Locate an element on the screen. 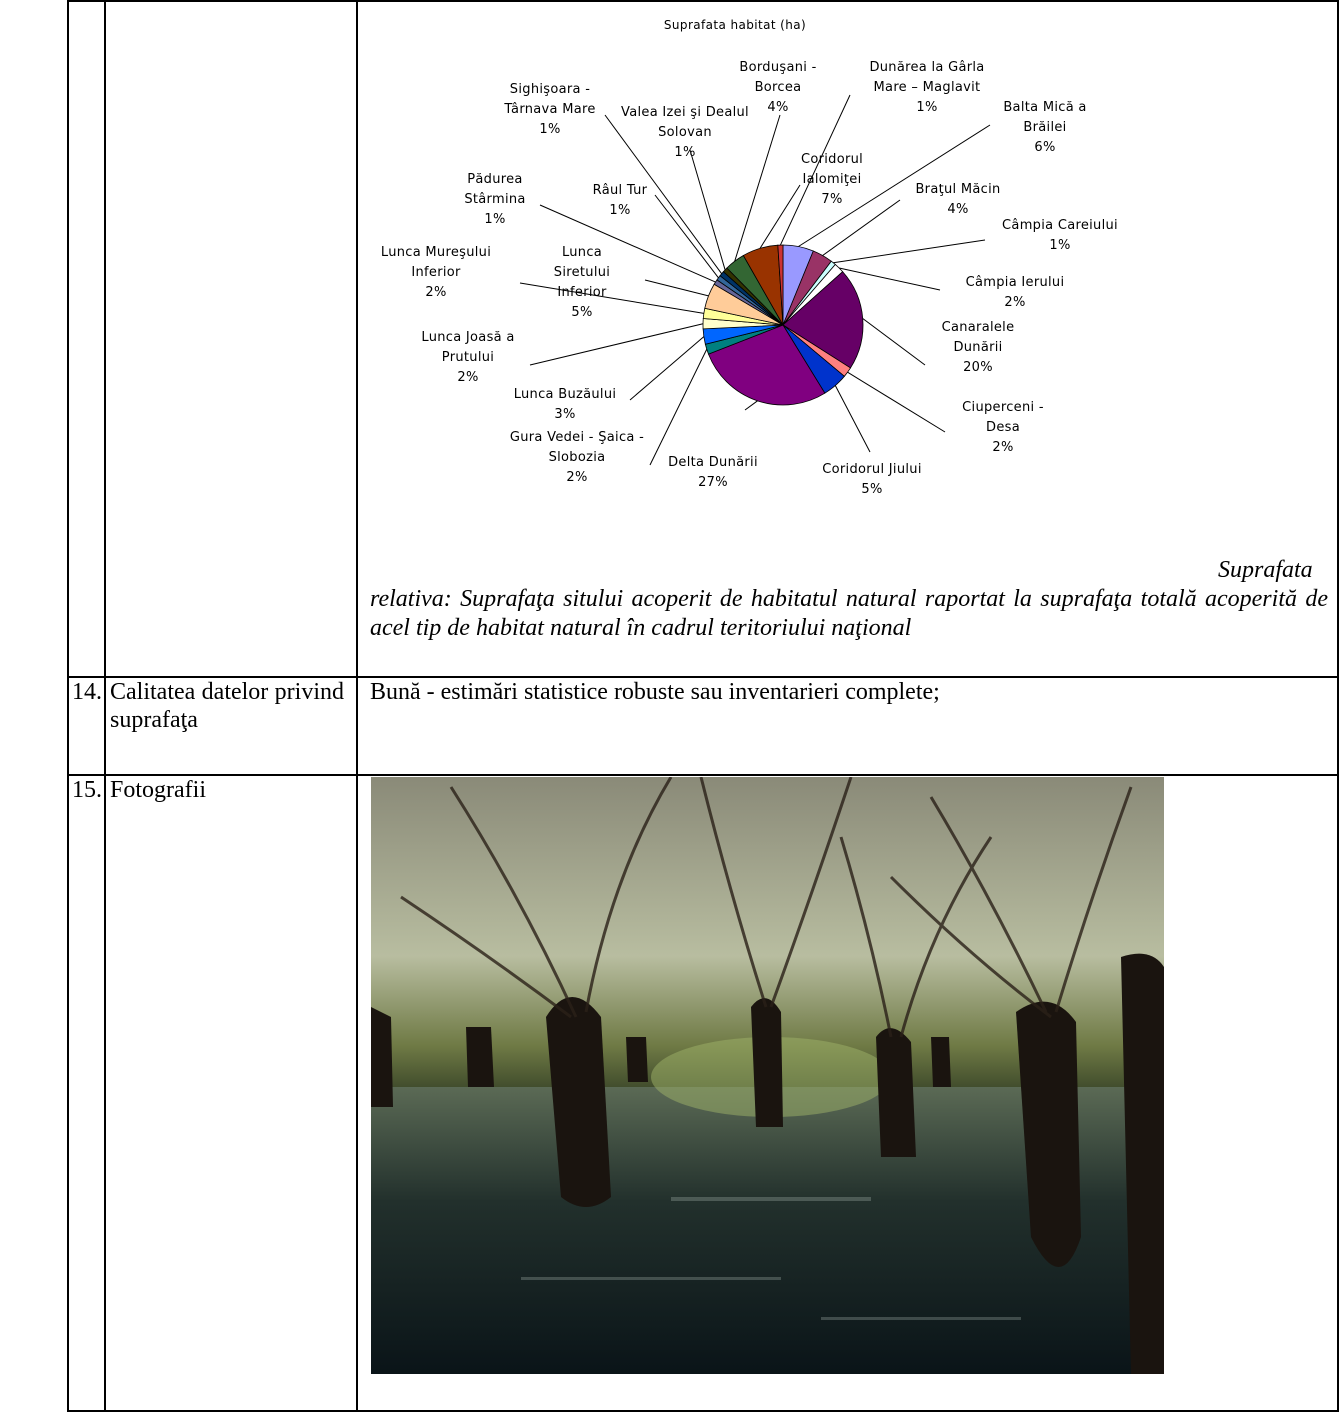  slice-name: Pădurea Stârmina is located at coordinates (495, 189).